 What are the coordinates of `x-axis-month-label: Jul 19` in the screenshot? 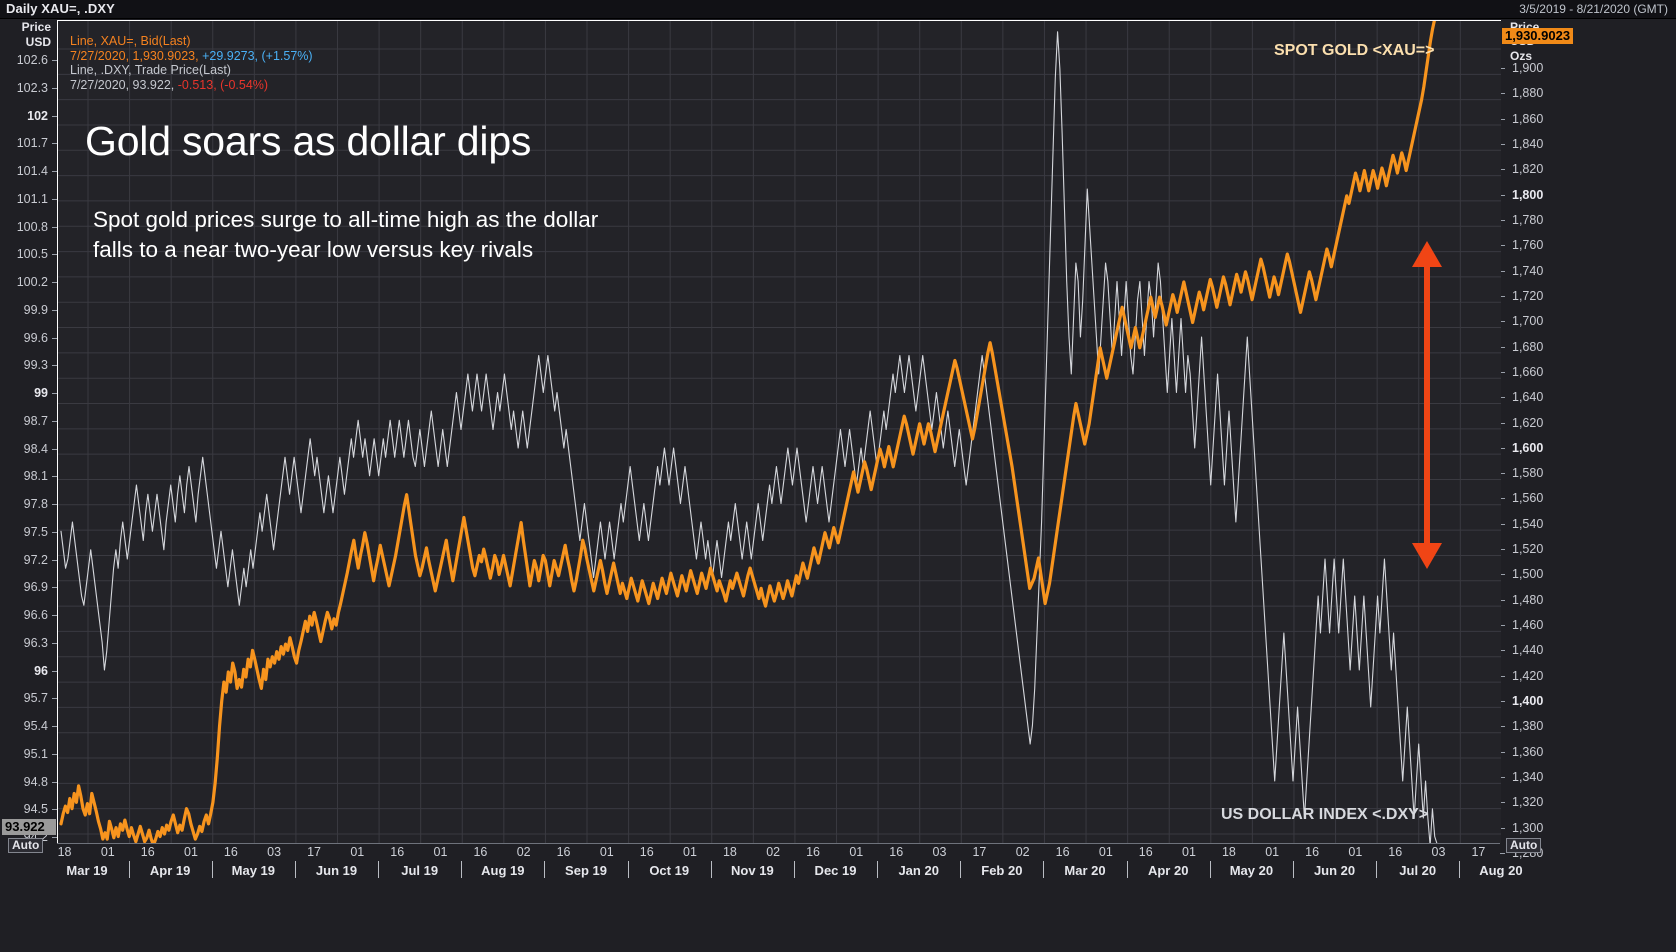 It's located at (420, 870).